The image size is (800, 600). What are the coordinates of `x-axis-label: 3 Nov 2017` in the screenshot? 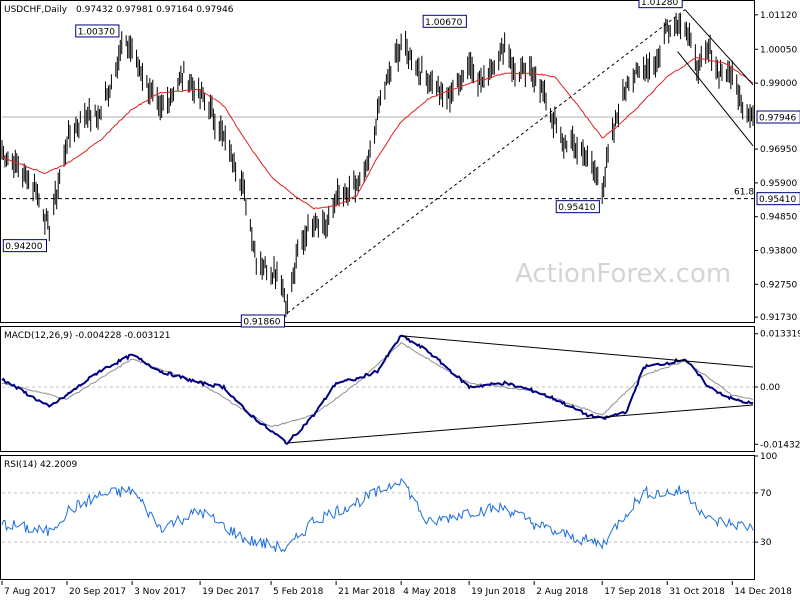 It's located at (160, 592).